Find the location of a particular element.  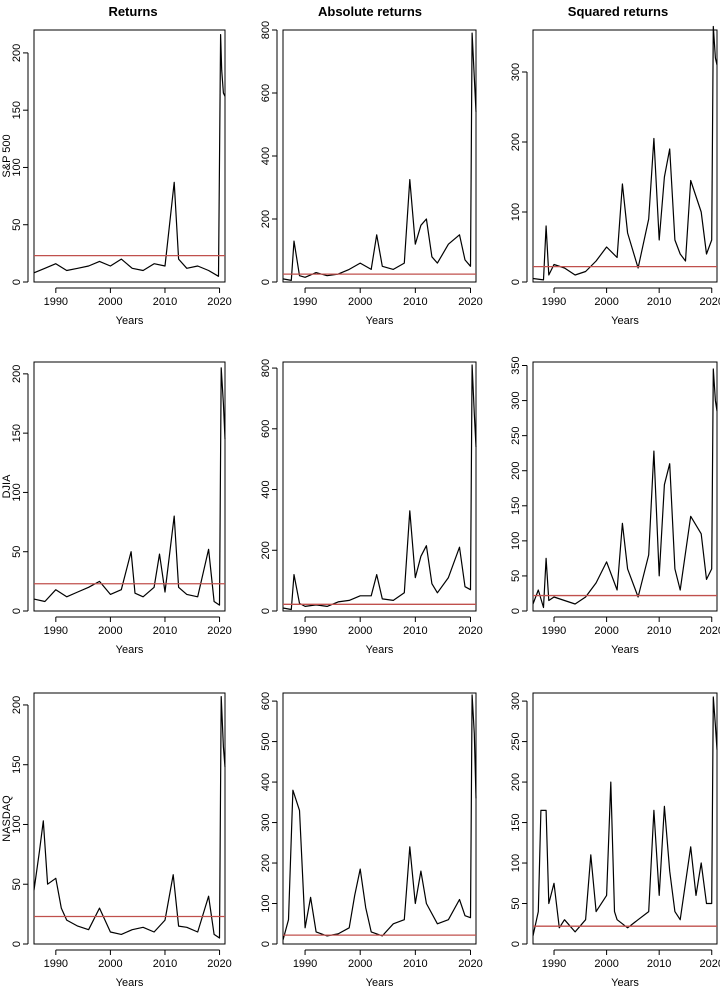

column-title-returns: Returns is located at coordinates (132, 11).